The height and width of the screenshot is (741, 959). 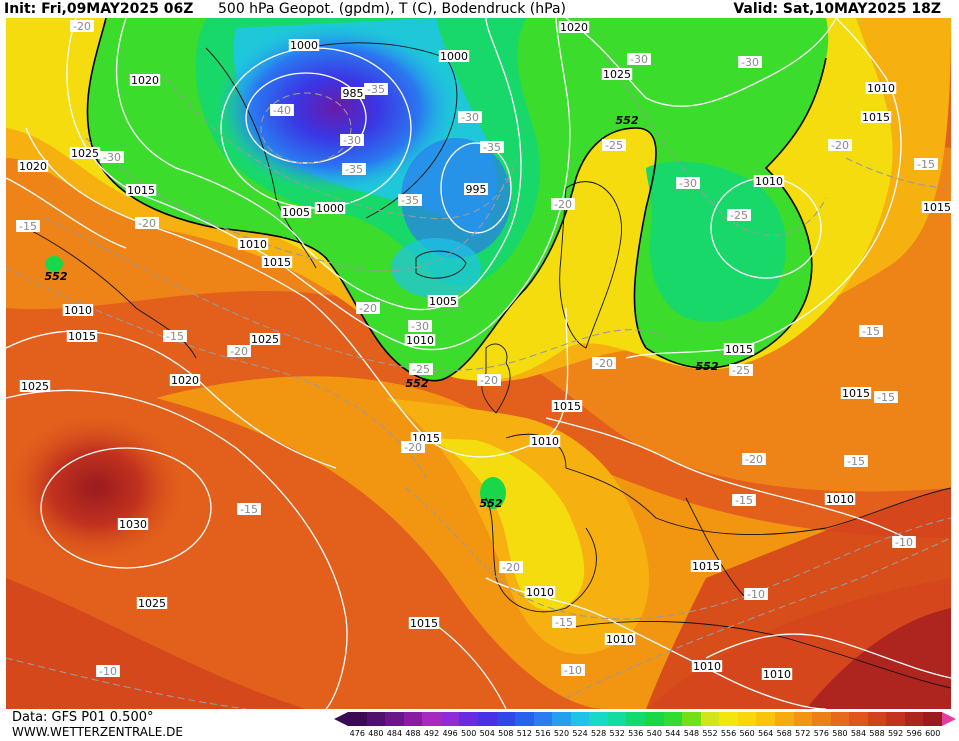 What do you see at coordinates (97, 732) in the screenshot?
I see `website-credit: WWW.WETTERZENTRALE.DE` at bounding box center [97, 732].